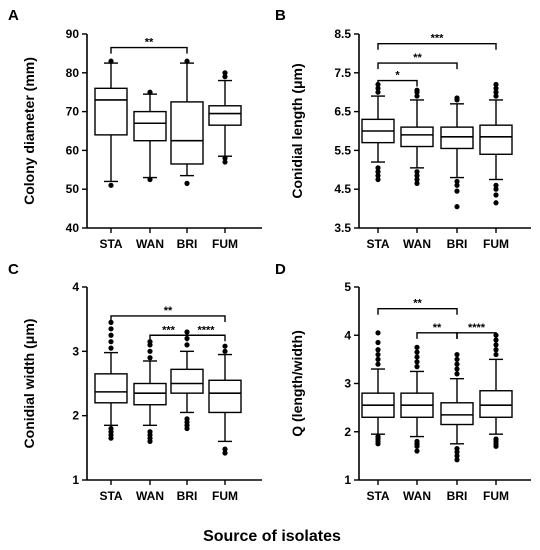 The height and width of the screenshot is (550, 540). What do you see at coordinates (342, 228) in the screenshot?
I see `y-tick-label: 3.5` at bounding box center [342, 228].